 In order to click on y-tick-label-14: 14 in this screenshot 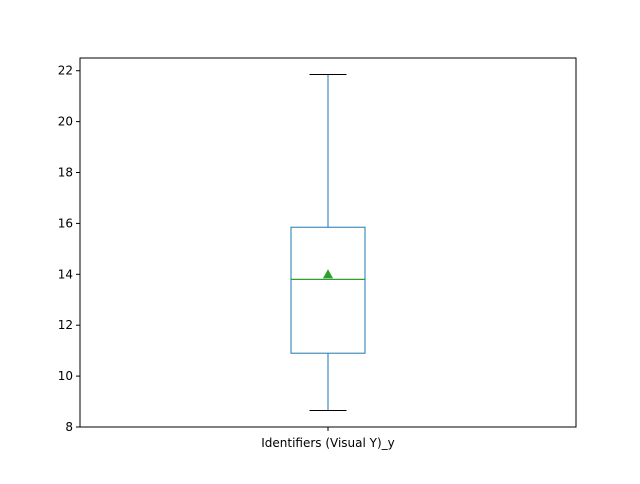, I will do `click(65, 274)`.